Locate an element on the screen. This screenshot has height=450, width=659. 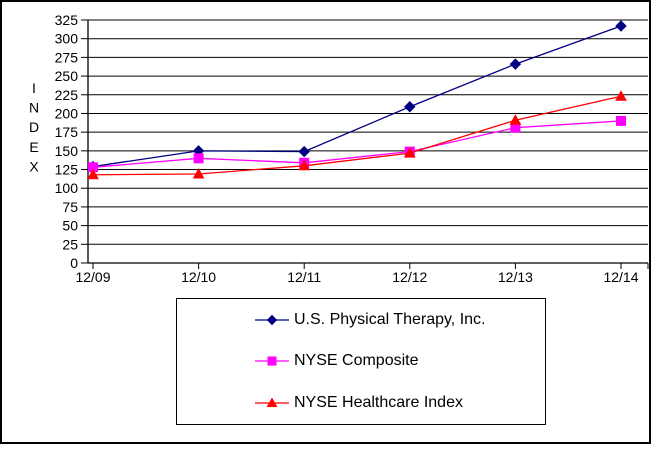
y-tick-label: 150 is located at coordinates (67, 151).